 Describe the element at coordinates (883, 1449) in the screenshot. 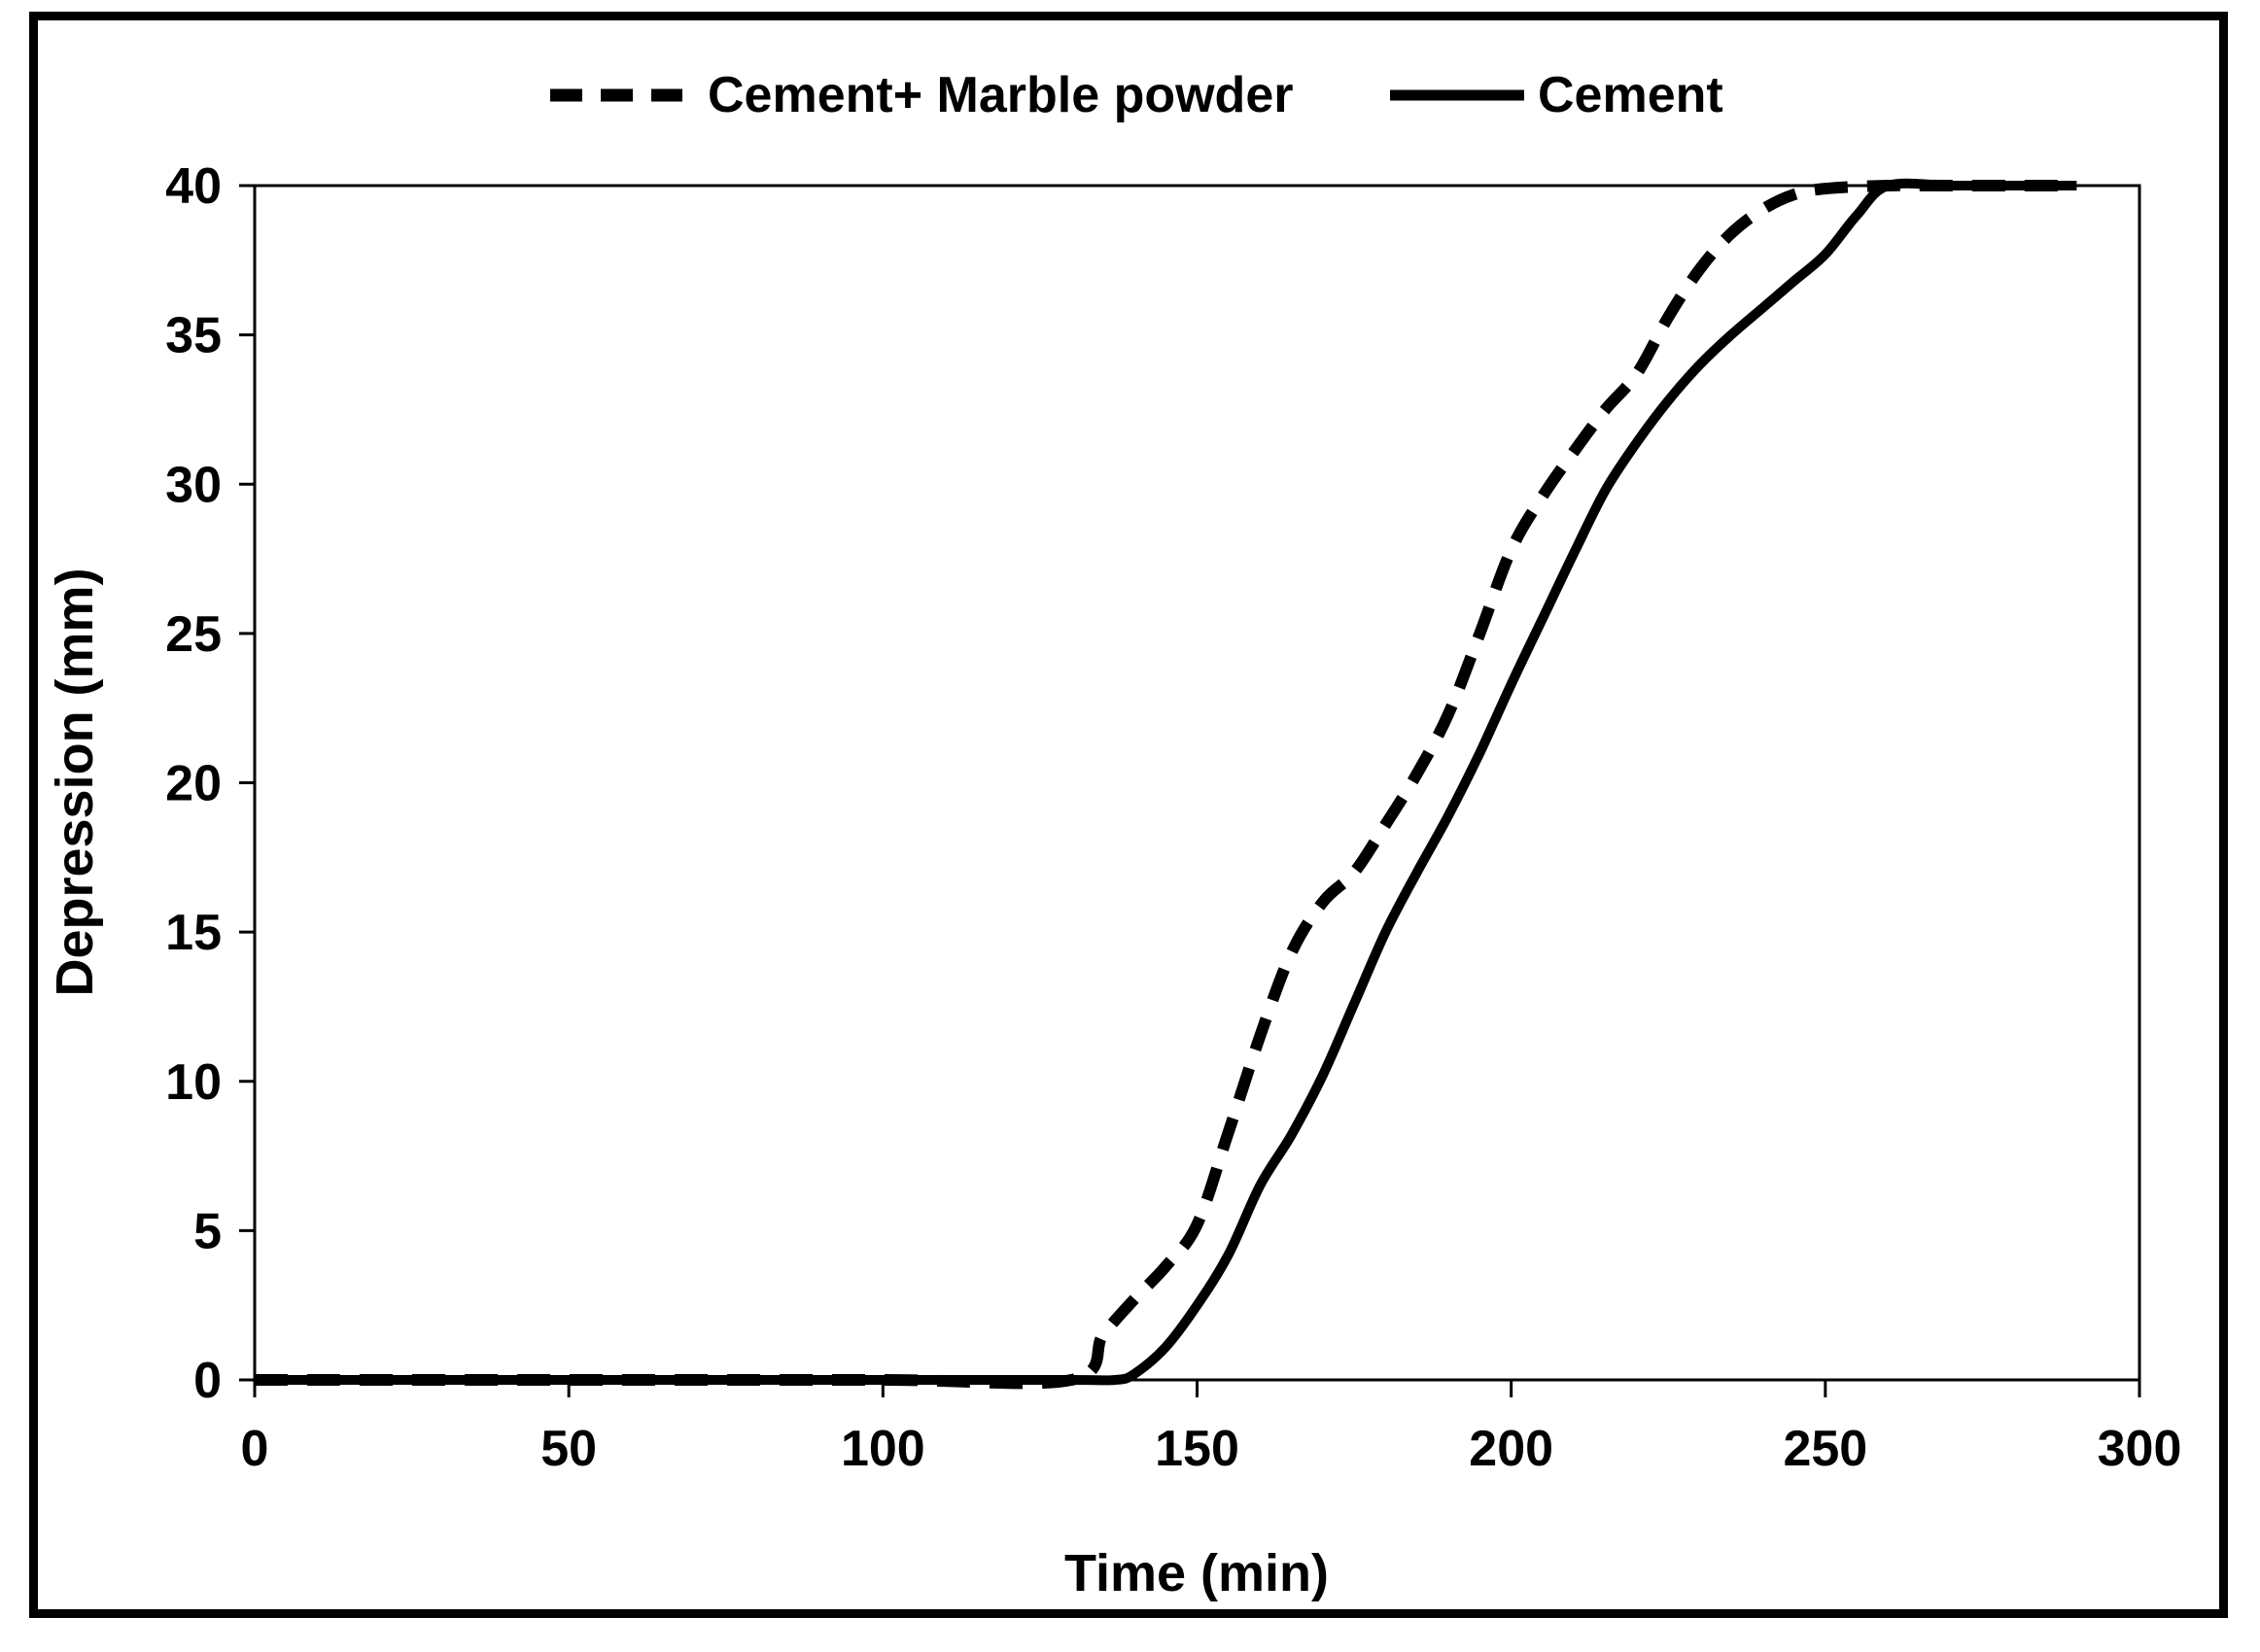

I see `x-tick-label: 100` at that location.